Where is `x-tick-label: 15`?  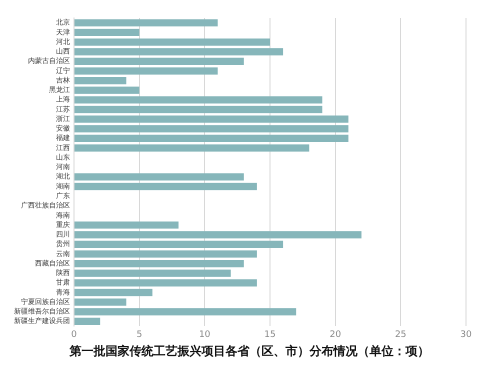 x-tick-label: 15 is located at coordinates (270, 335).